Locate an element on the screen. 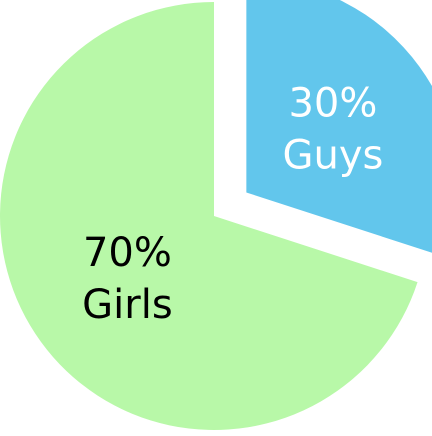 The image size is (432, 436). pie-label-percent-girls: 70% is located at coordinates (127, 253).